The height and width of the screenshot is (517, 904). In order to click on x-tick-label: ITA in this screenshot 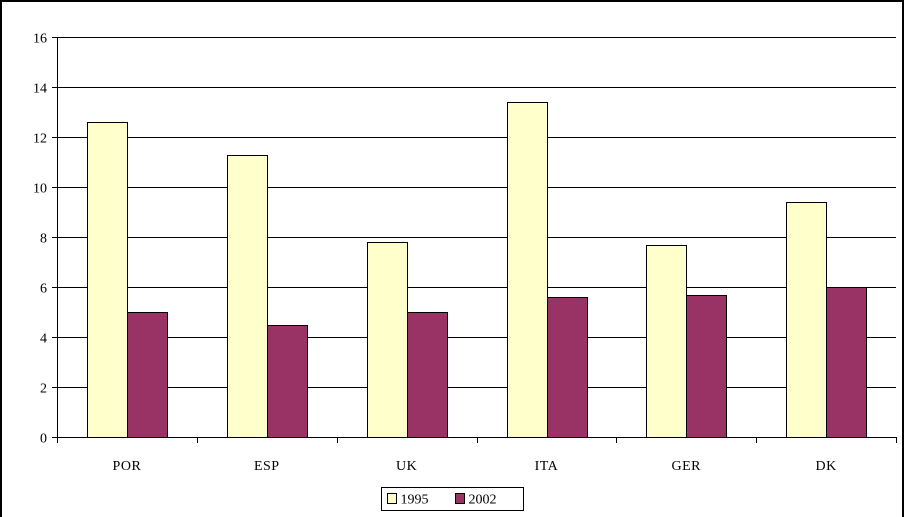, I will do `click(547, 466)`.